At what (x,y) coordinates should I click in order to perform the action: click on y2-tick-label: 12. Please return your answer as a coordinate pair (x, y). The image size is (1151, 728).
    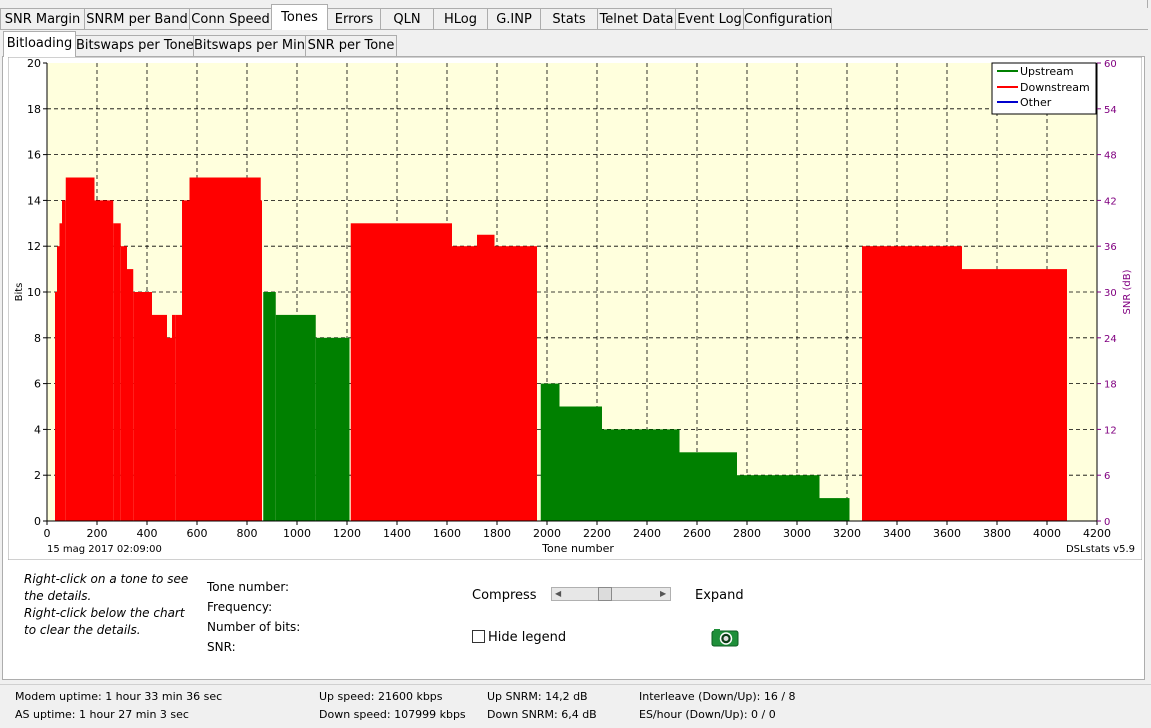
    Looking at the image, I should click on (1110, 430).